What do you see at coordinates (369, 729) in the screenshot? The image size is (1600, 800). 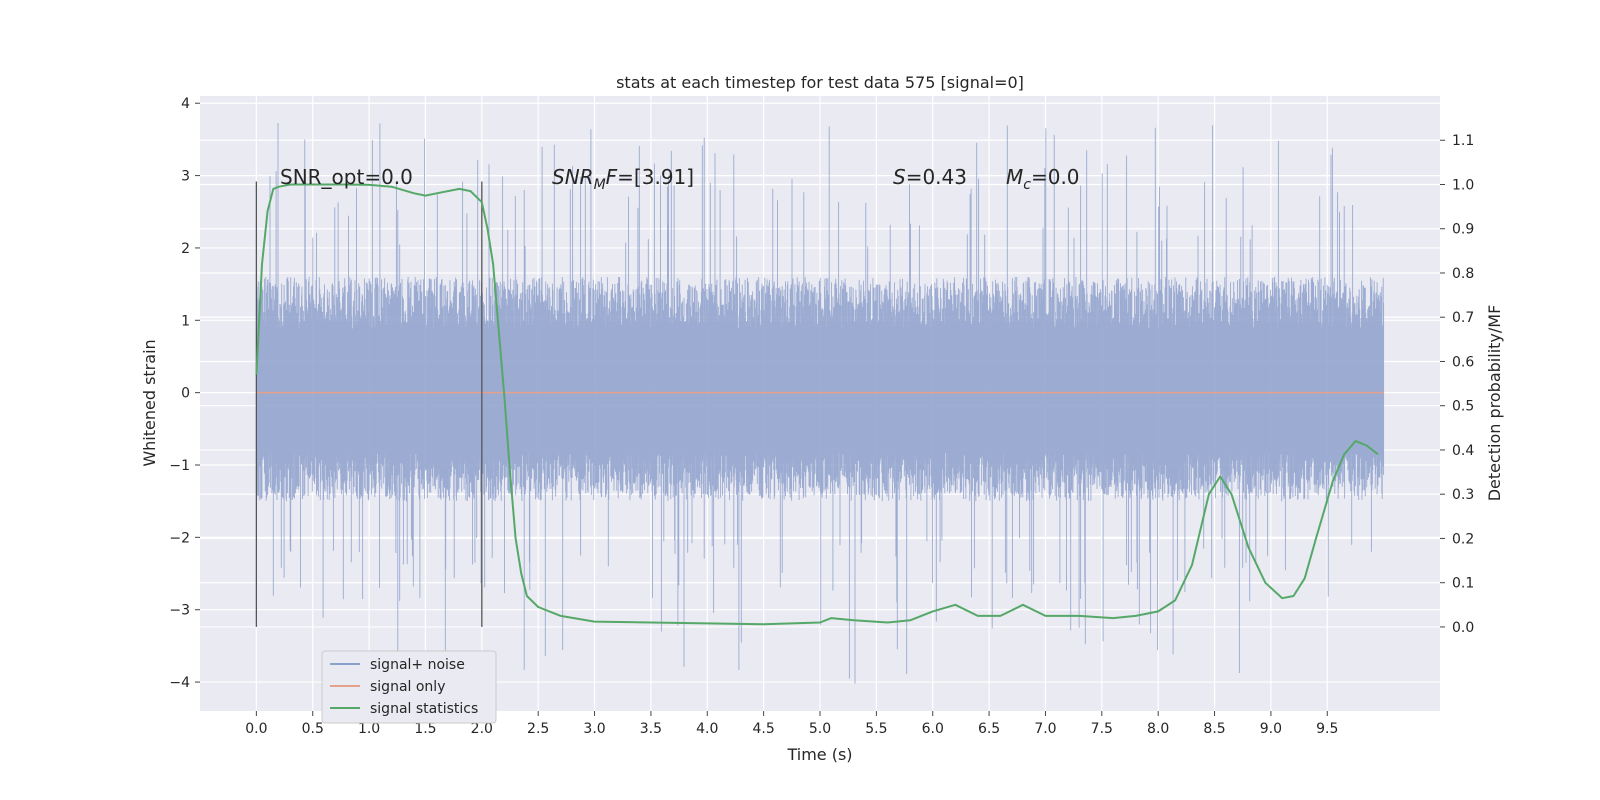 I see `x-tick-label: 1.0` at bounding box center [369, 729].